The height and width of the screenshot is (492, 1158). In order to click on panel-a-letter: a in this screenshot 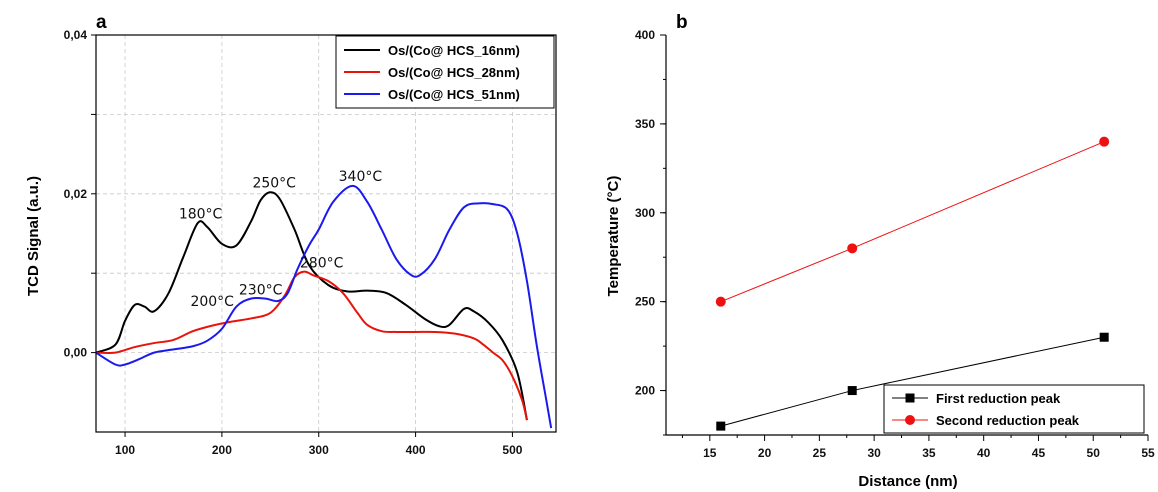, I will do `click(101, 22)`.